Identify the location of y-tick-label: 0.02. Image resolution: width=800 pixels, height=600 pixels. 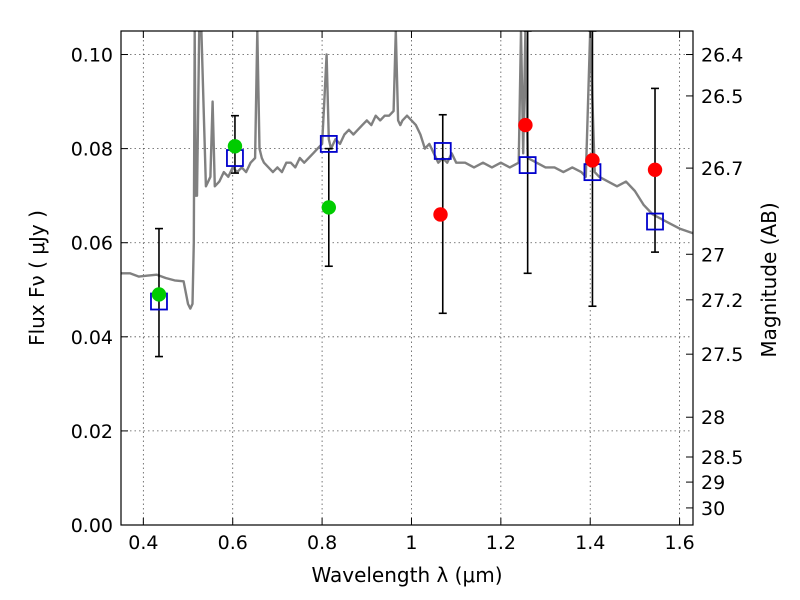
(92, 432).